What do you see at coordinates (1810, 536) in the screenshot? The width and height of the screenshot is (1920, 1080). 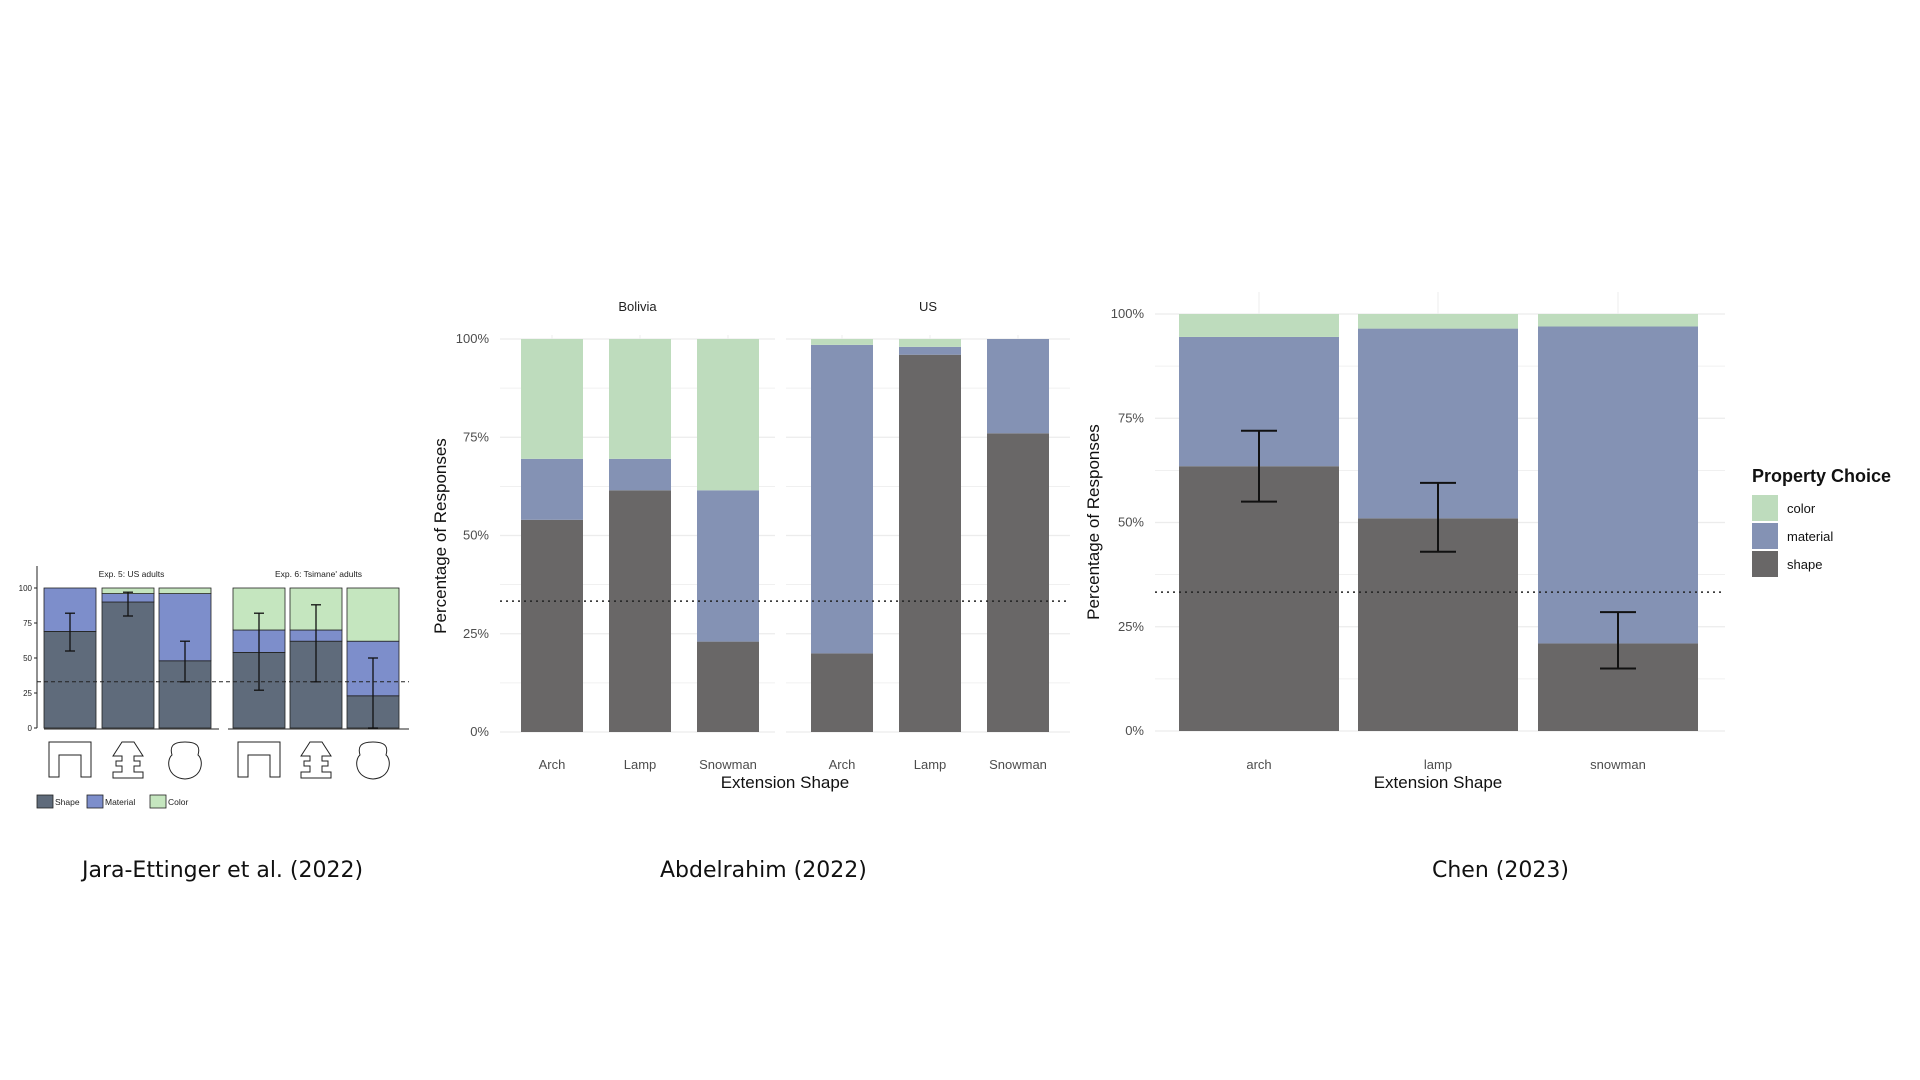 I see `legend-label: material` at bounding box center [1810, 536].